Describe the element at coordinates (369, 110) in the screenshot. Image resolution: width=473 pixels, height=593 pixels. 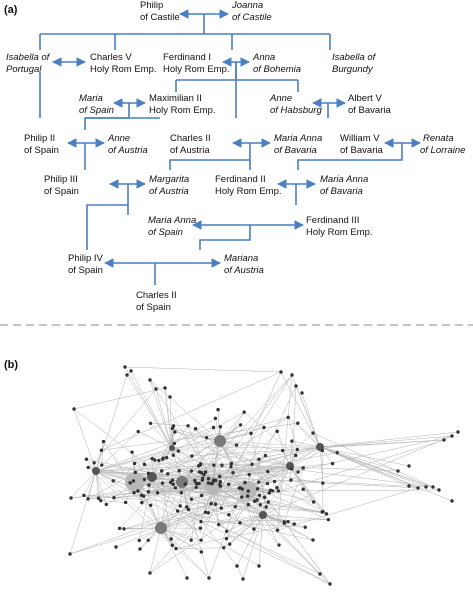
I see `person-title: of Bavaria` at that location.